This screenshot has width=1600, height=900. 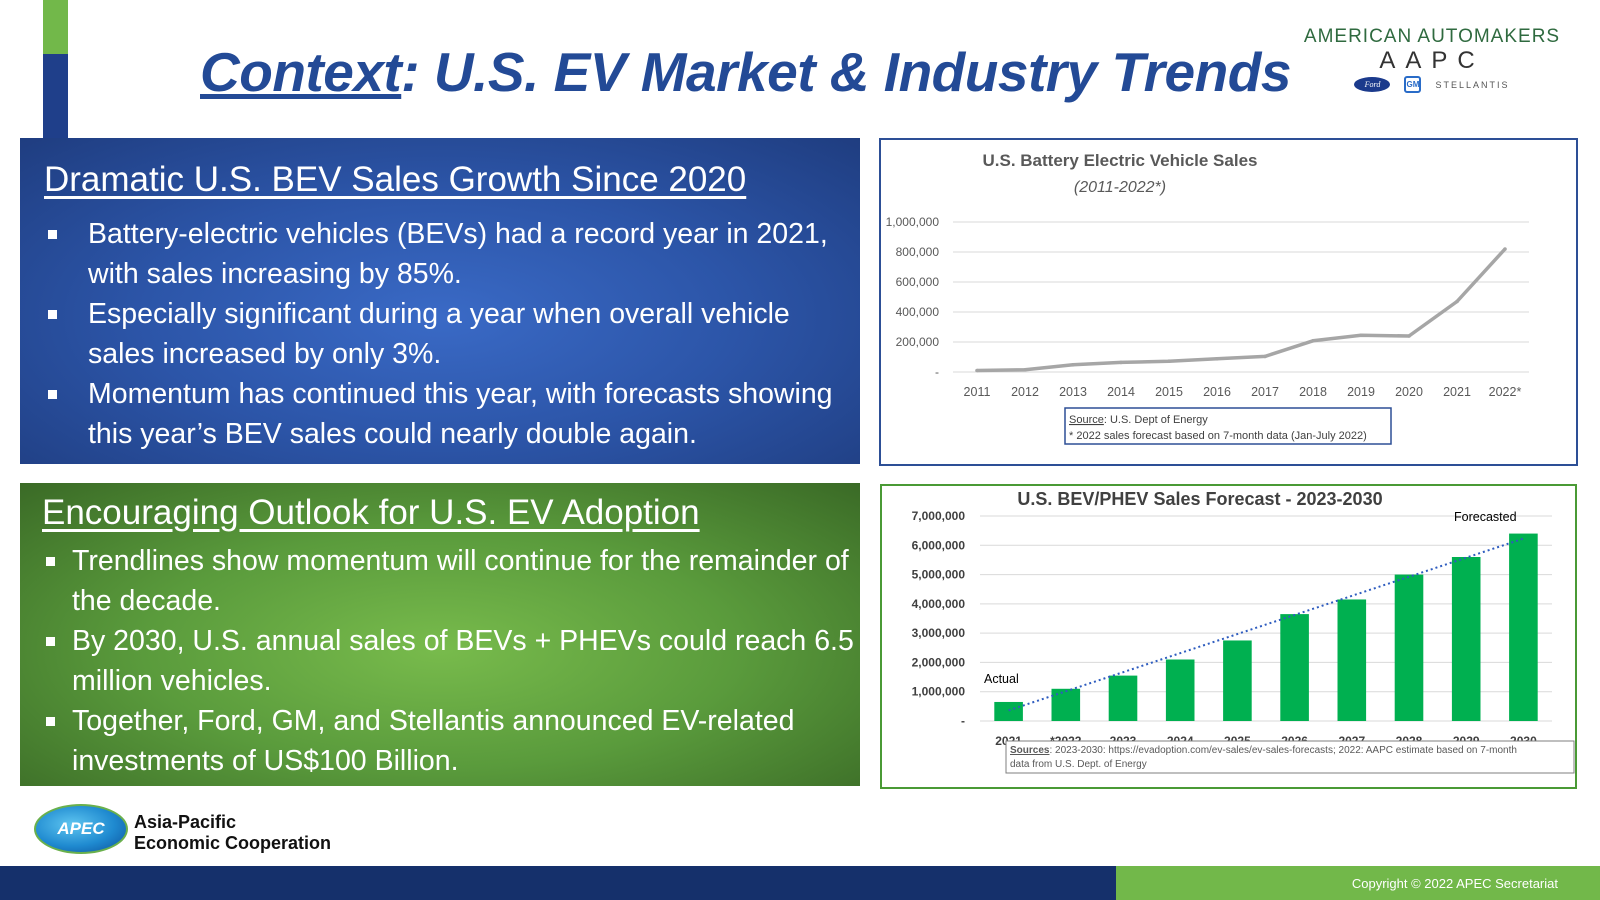 What do you see at coordinates (846, 72) in the screenshot?
I see `slide-title-rest: : U.S. EV Market & Industry Trends` at bounding box center [846, 72].